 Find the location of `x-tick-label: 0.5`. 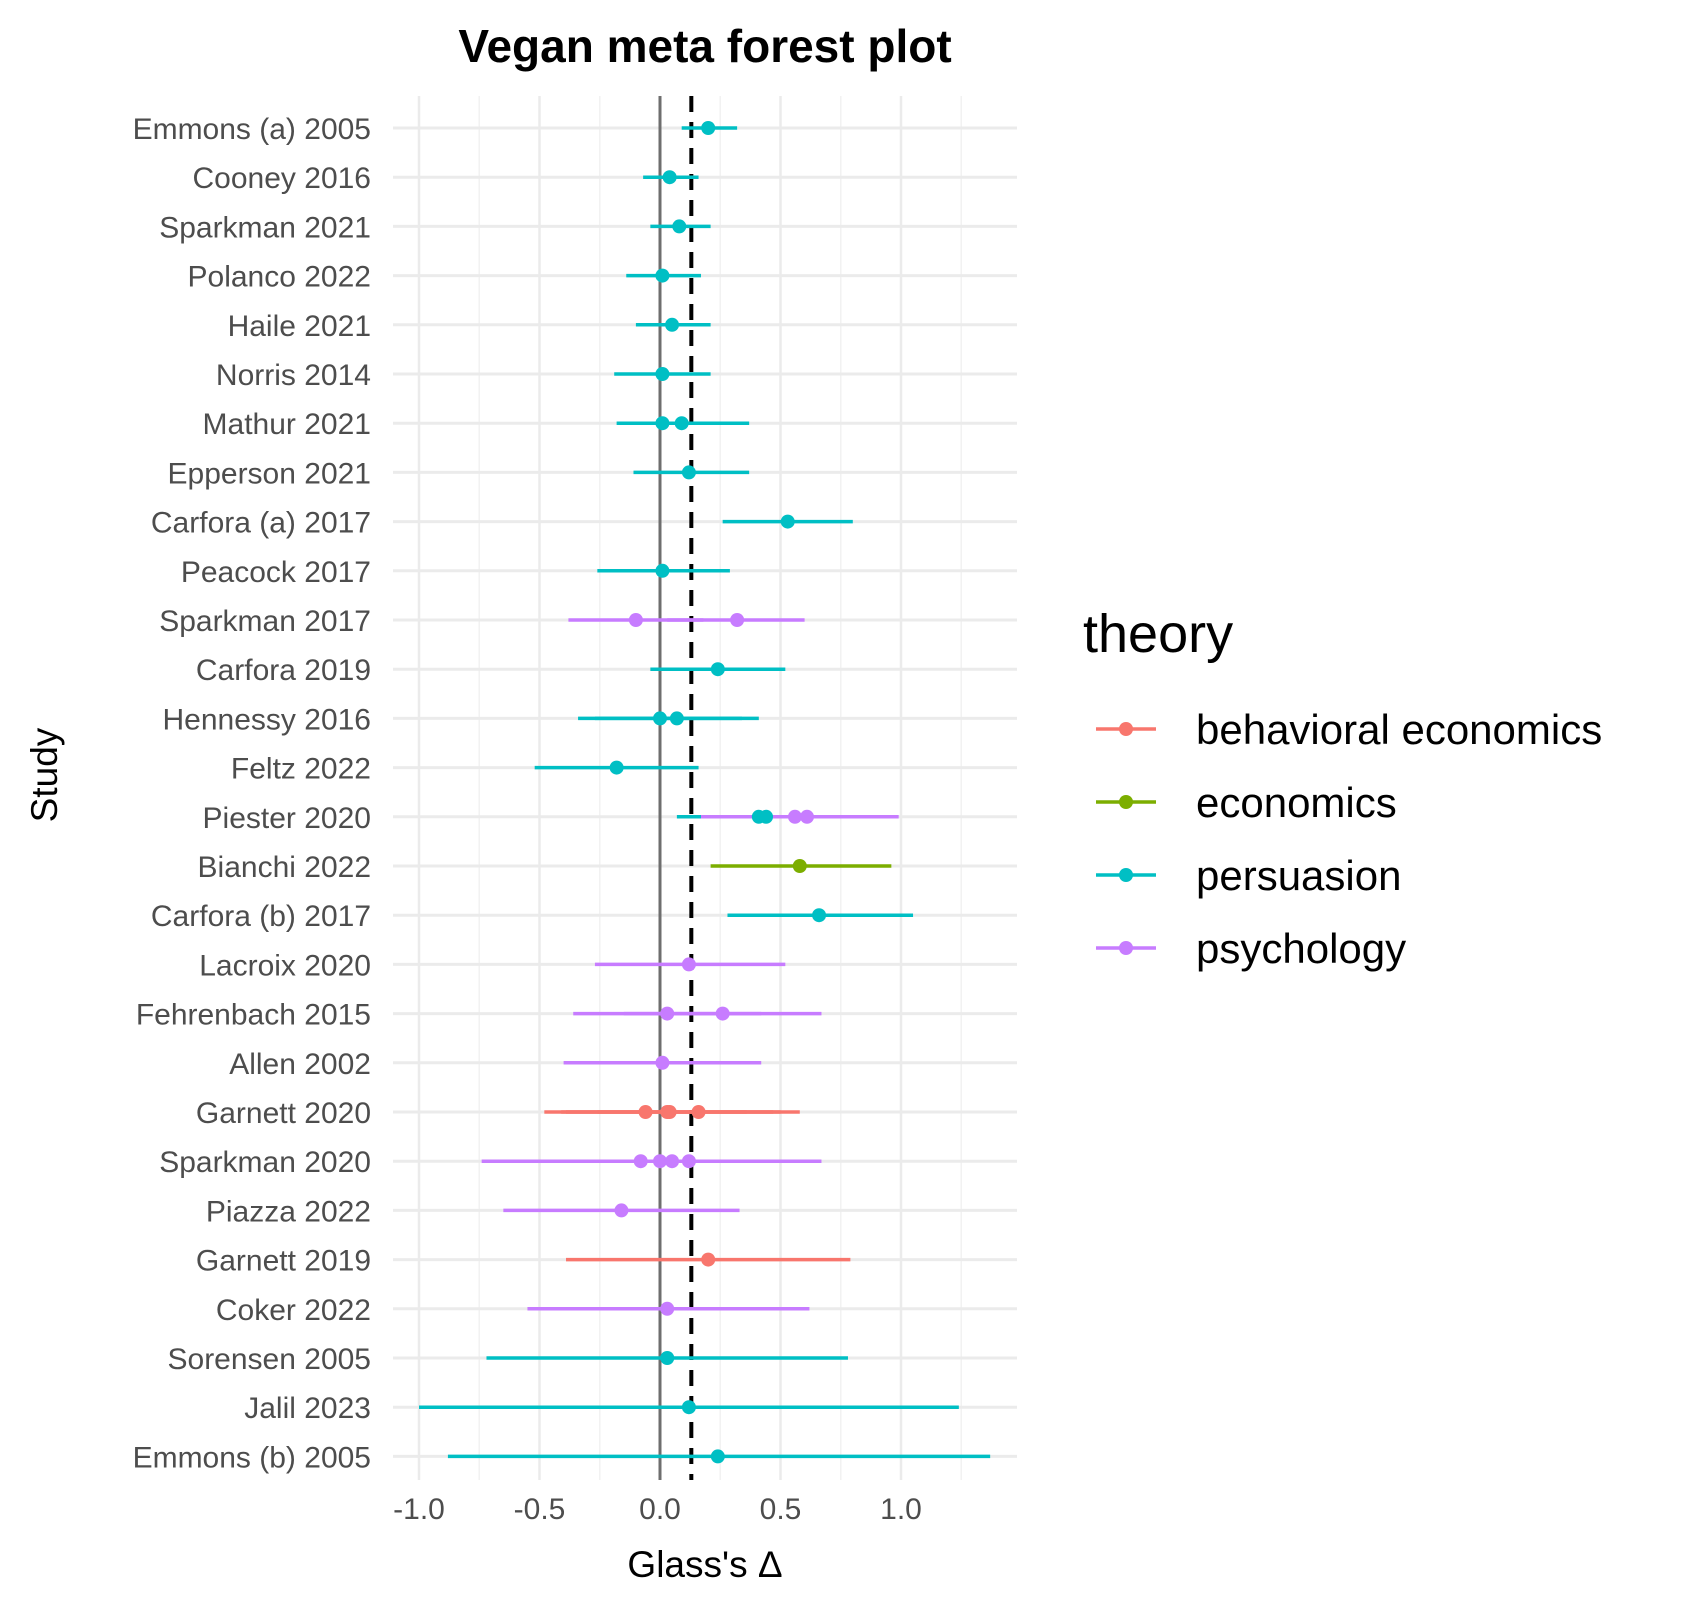

x-tick-label: 0.5 is located at coordinates (781, 1509).